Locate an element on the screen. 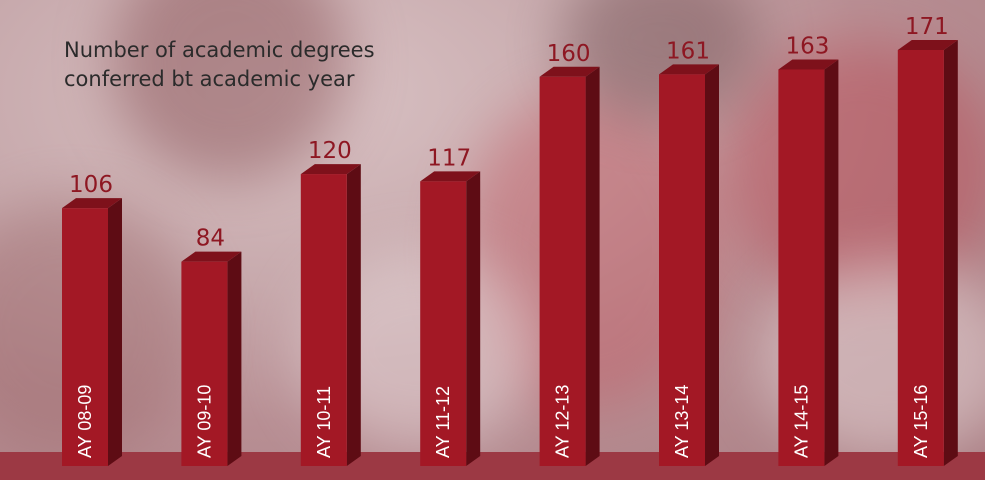 This screenshot has height=480, width=985. value-label: 163 is located at coordinates (807, 46).